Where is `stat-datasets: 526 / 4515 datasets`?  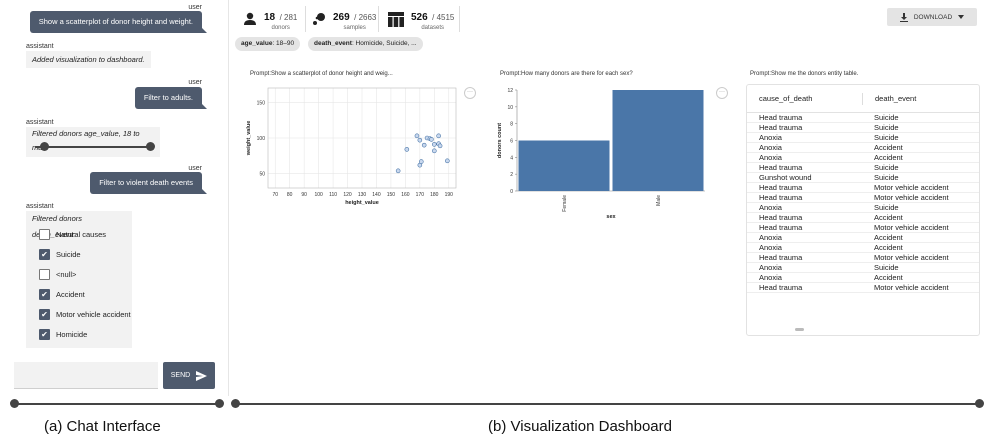 stat-datasets: 526 / 4515 datasets is located at coordinates (421, 19).